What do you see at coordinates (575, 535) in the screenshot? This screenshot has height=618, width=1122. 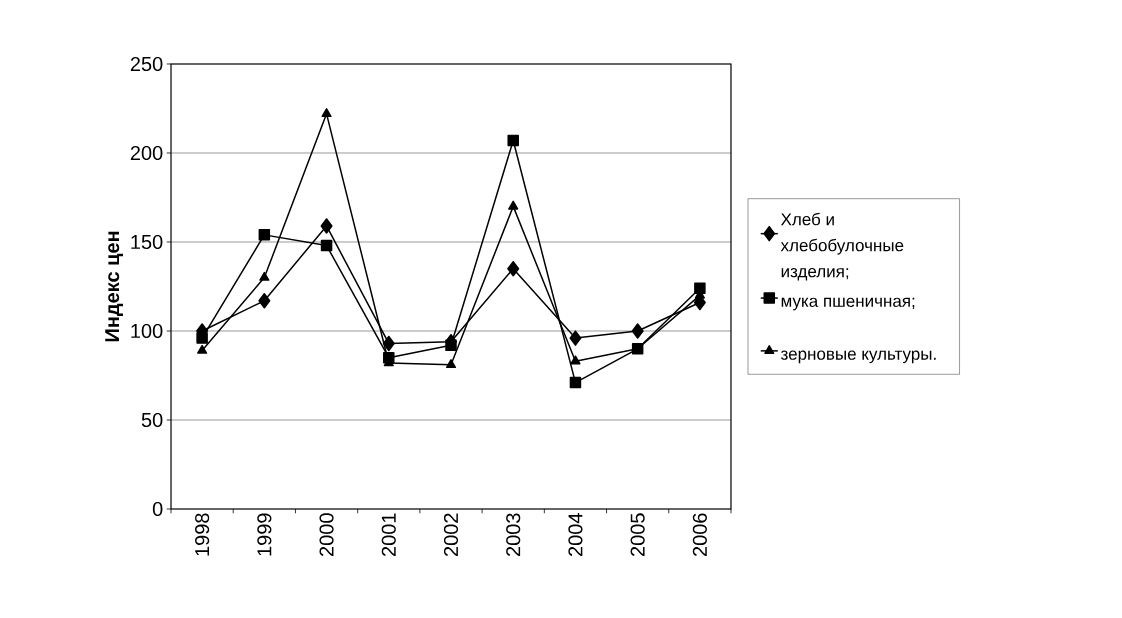 I see `x-tick-label: 2004` at bounding box center [575, 535].